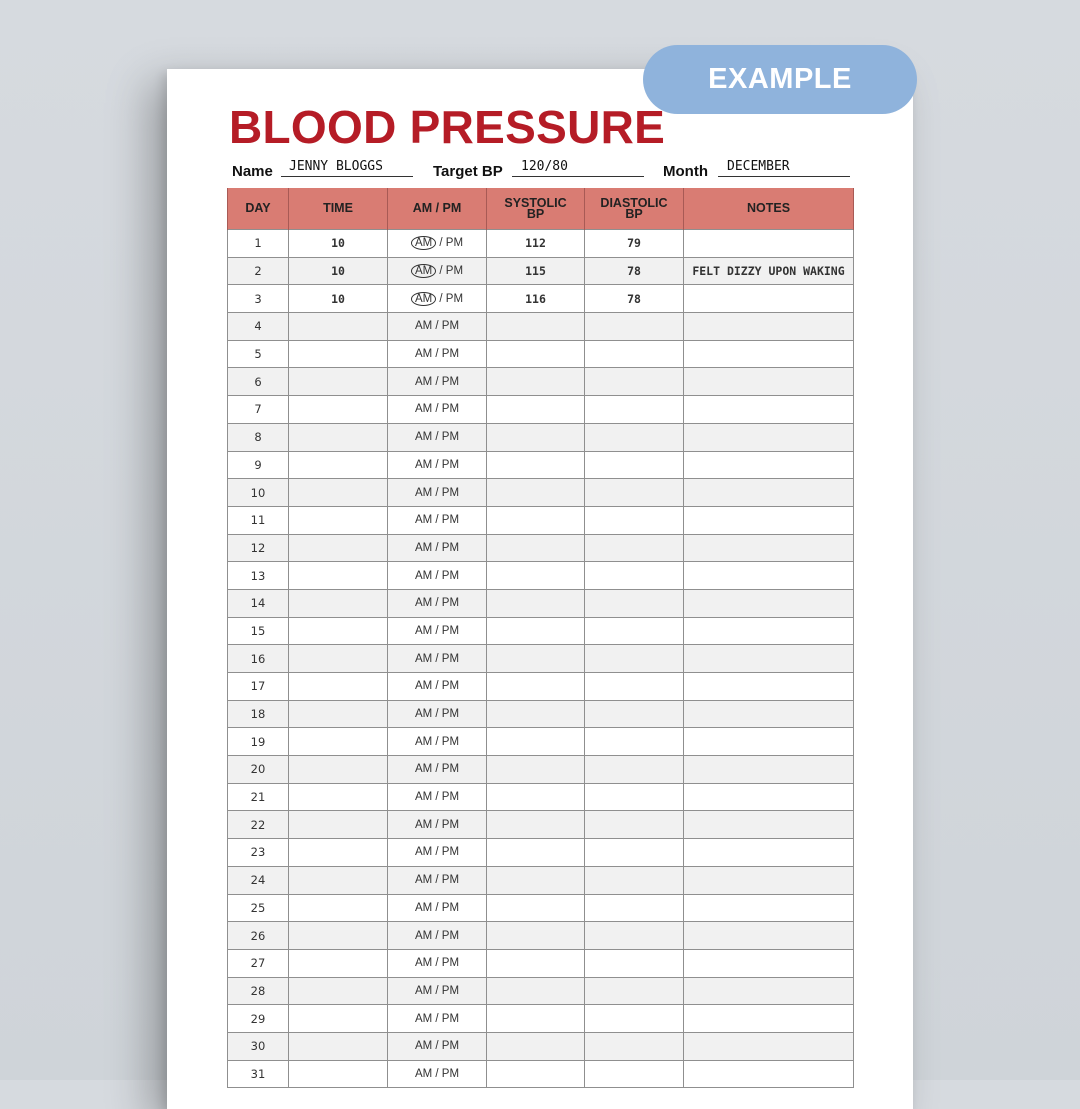 This screenshot has height=1109, width=1080. I want to click on systolic-cell: 115, so click(535, 271).